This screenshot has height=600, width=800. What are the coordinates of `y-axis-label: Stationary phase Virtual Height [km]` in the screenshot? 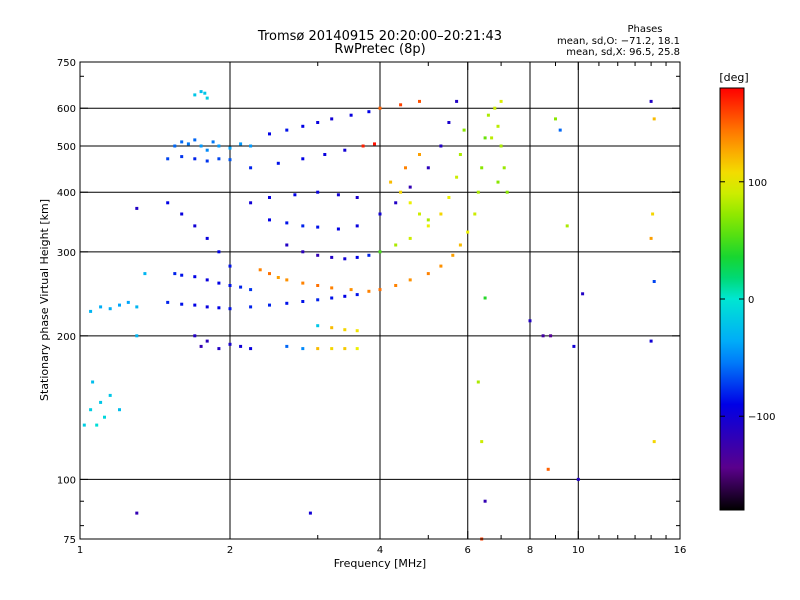 It's located at (44, 300).